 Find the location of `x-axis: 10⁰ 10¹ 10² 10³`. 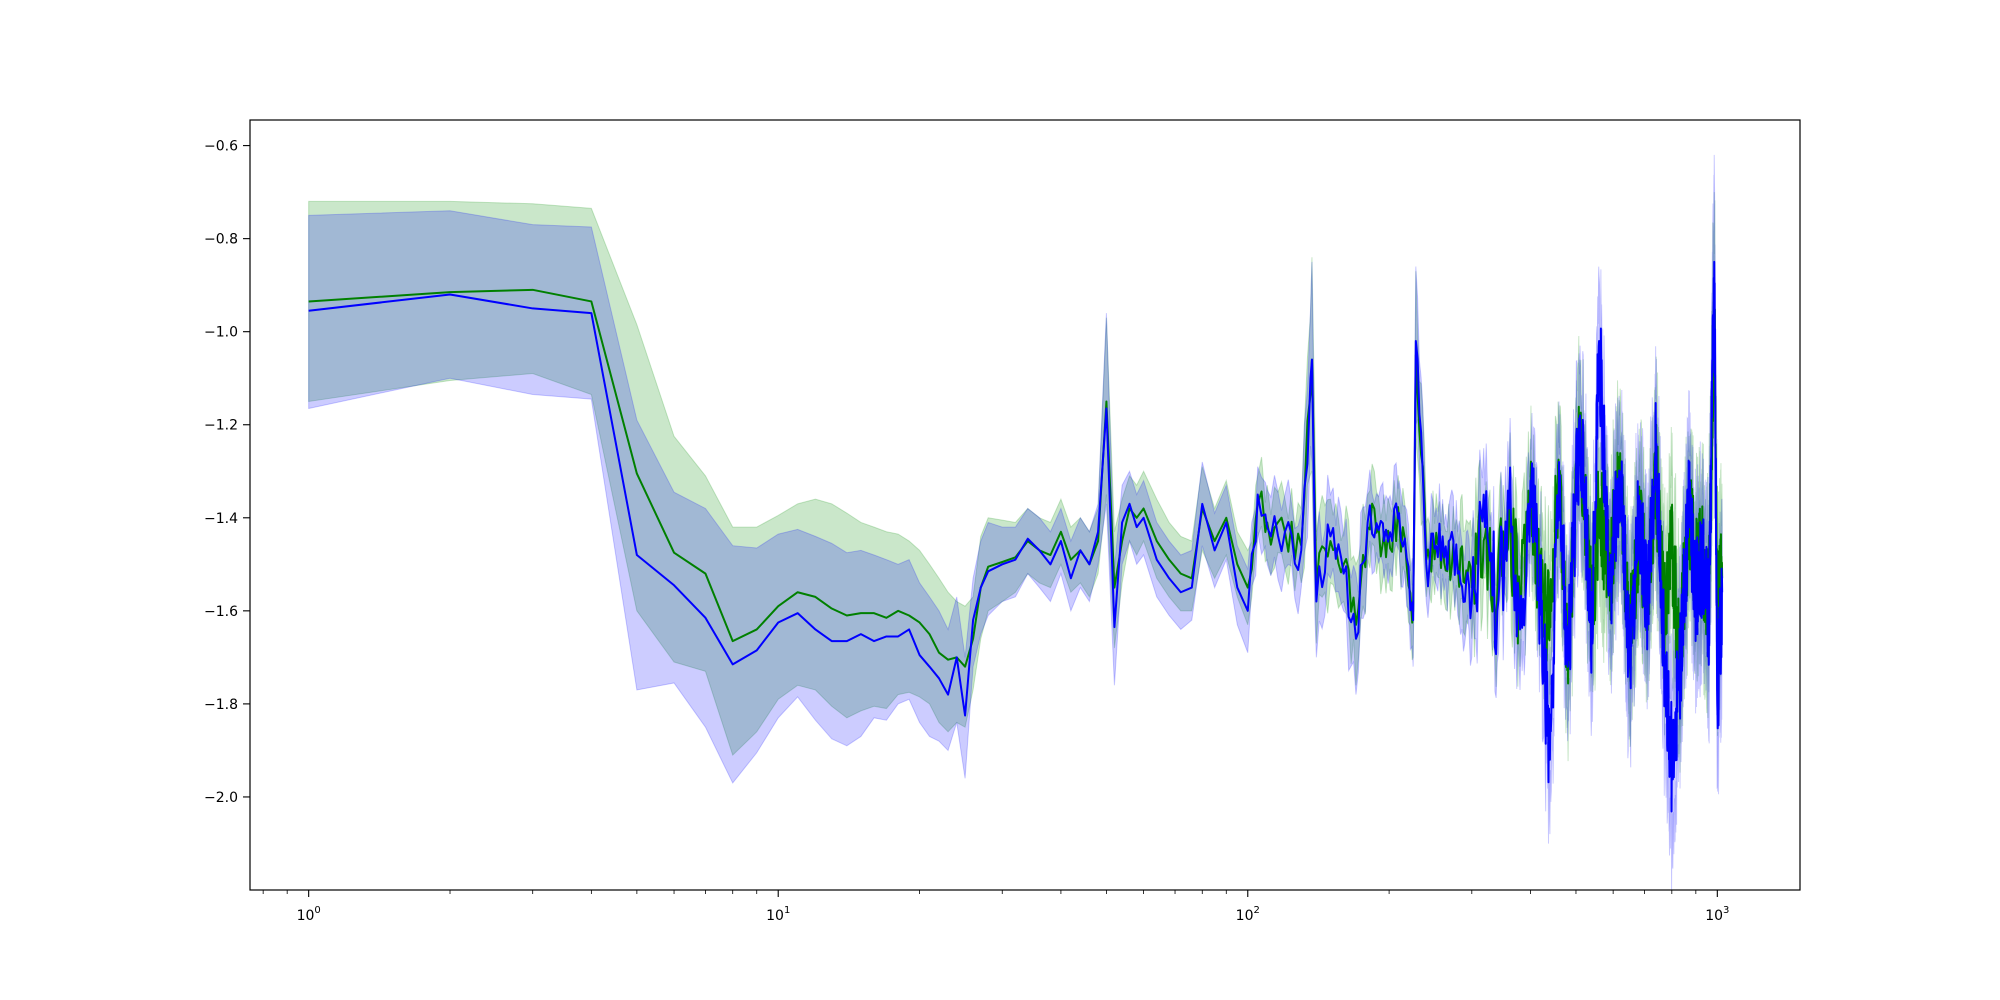

x-axis: 10⁰ 10¹ 10² 10³ is located at coordinates (995, 907).